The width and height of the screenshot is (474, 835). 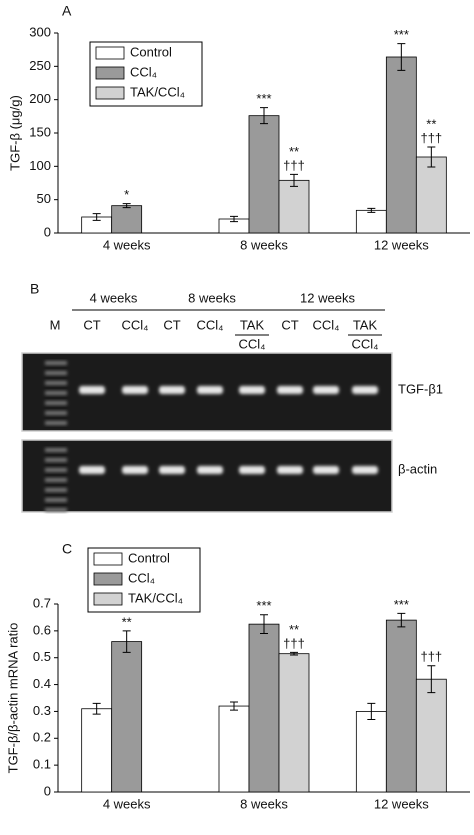 What do you see at coordinates (40, 165) in the screenshot?
I see `y-tick-label: 100` at bounding box center [40, 165].